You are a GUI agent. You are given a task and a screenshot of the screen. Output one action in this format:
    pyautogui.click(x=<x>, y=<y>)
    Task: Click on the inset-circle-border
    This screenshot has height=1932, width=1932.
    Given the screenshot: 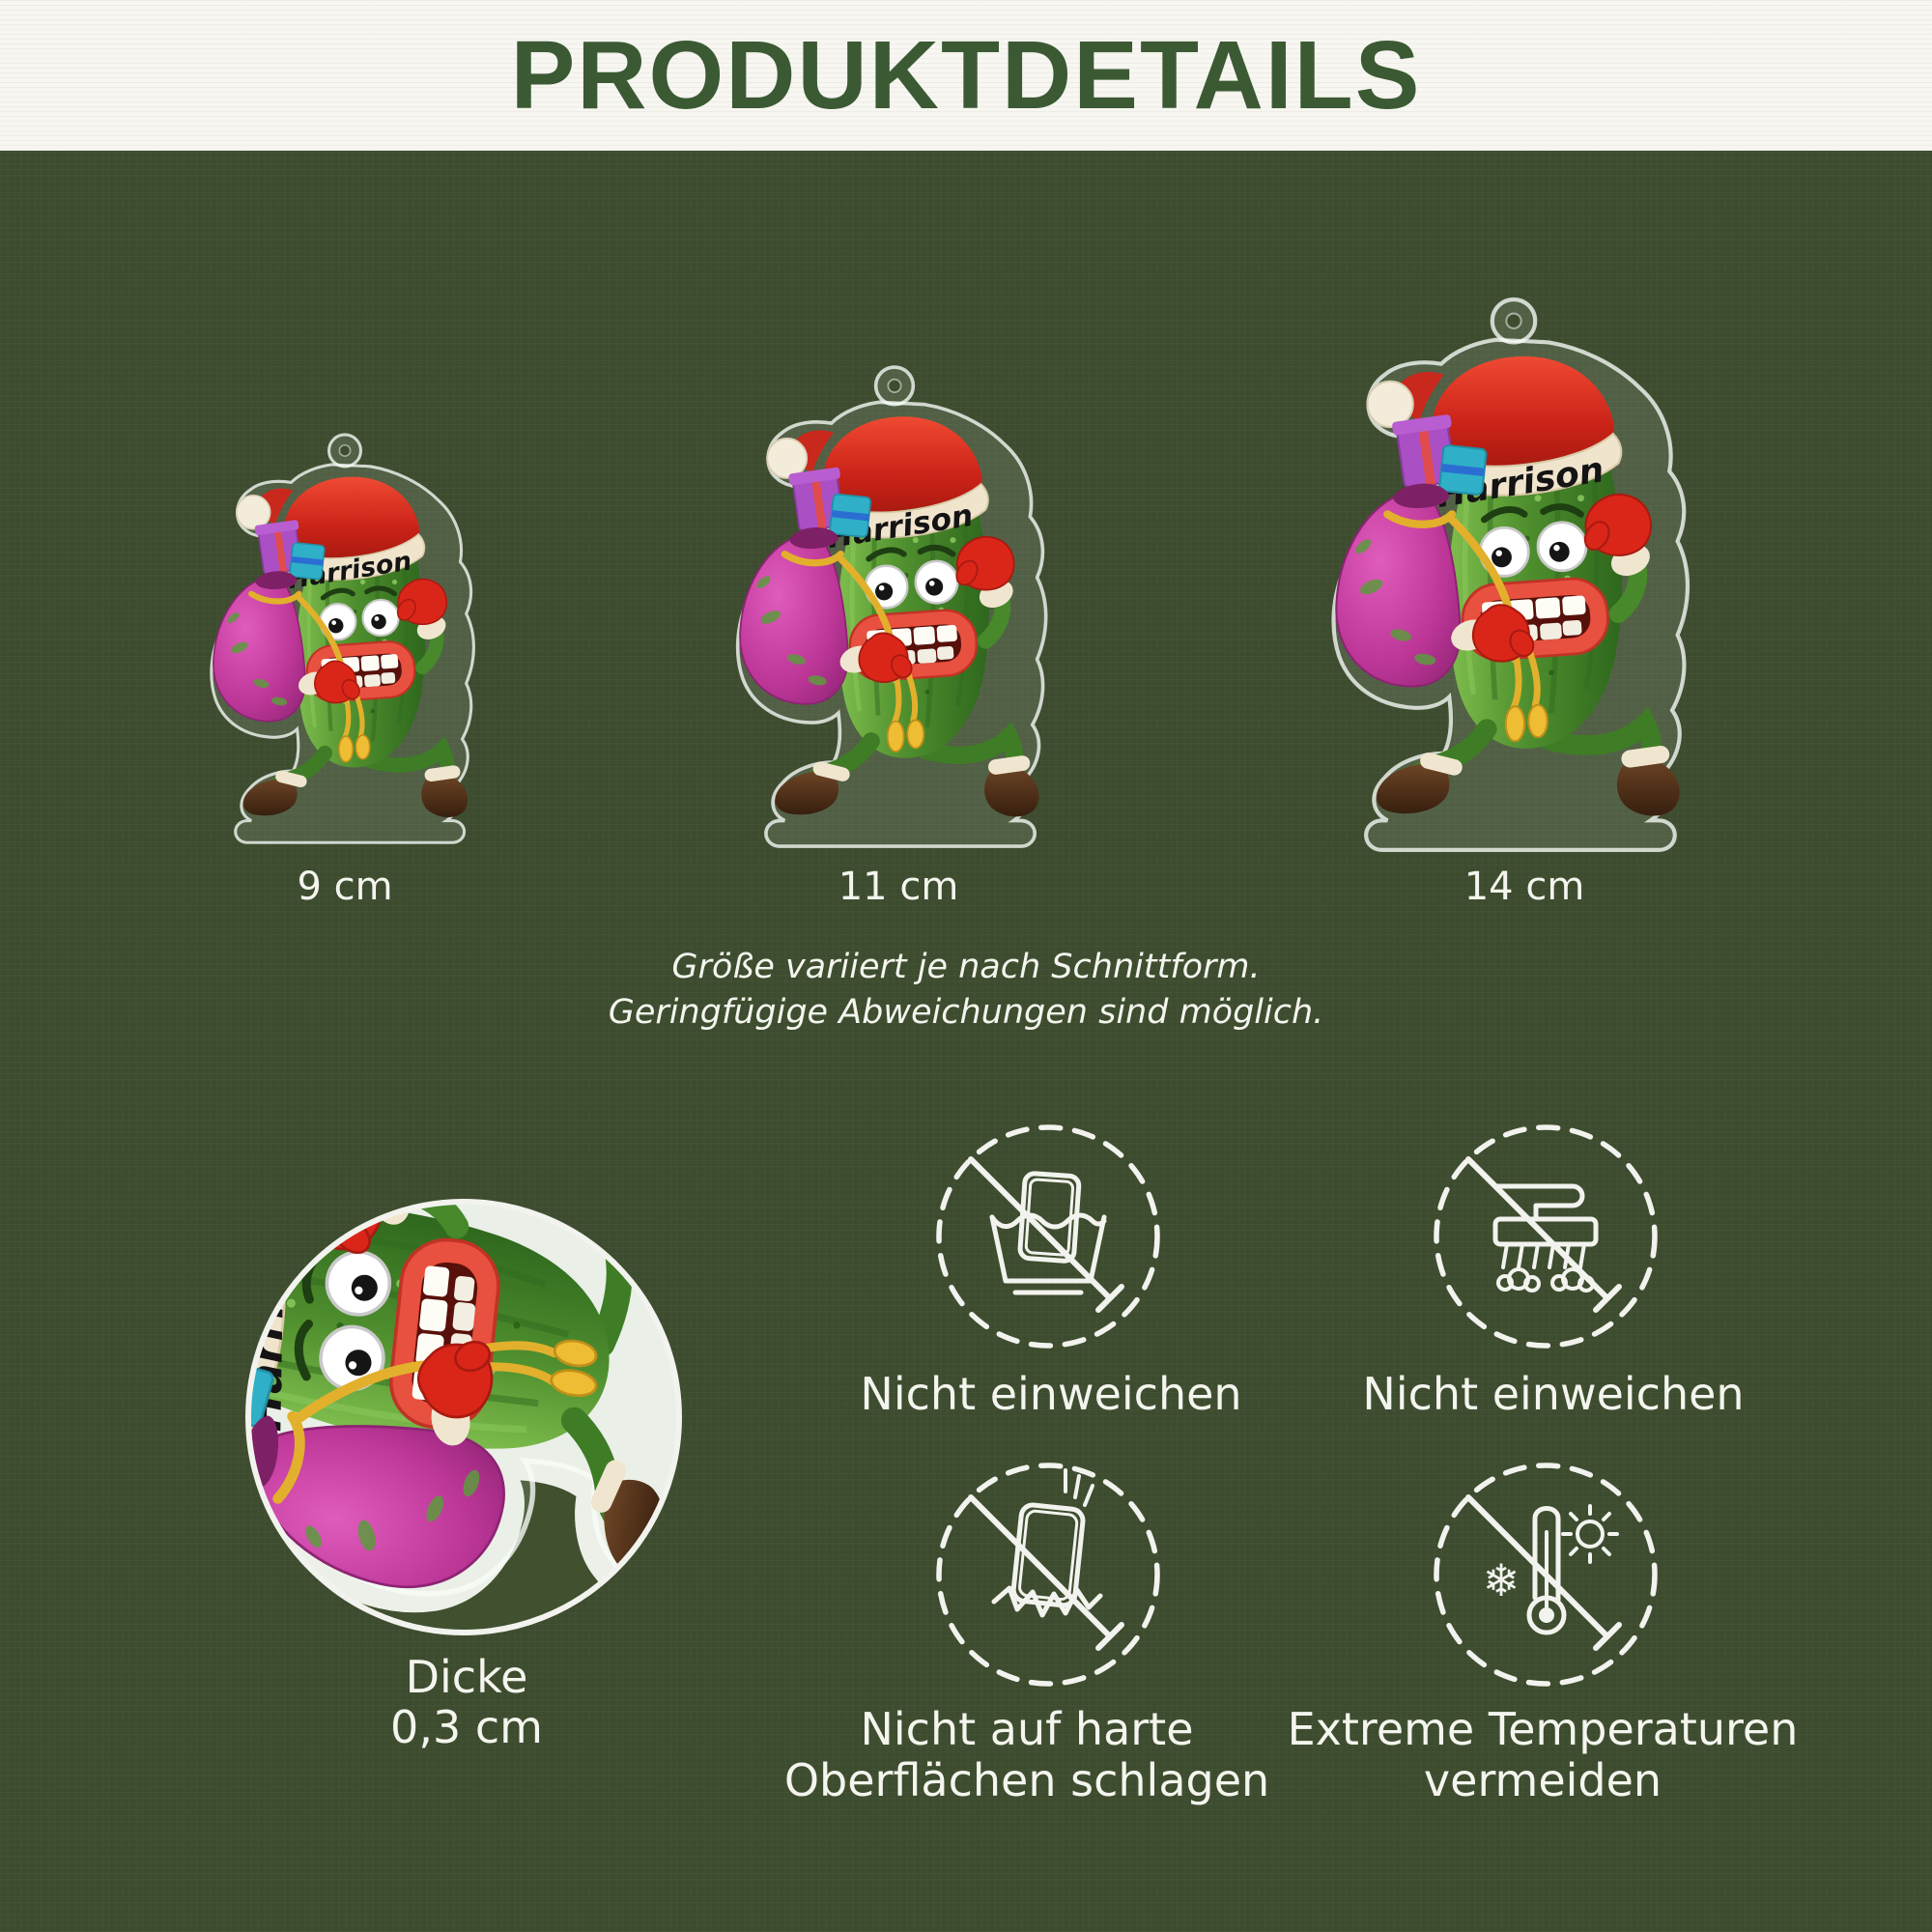 What is the action you would take?
    pyautogui.click(x=463, y=1417)
    